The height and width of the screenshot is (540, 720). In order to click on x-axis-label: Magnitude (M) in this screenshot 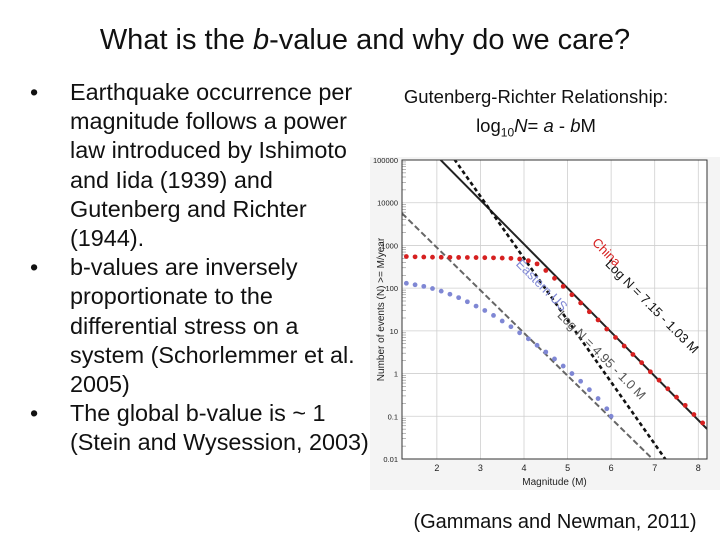, I will do `click(554, 482)`.